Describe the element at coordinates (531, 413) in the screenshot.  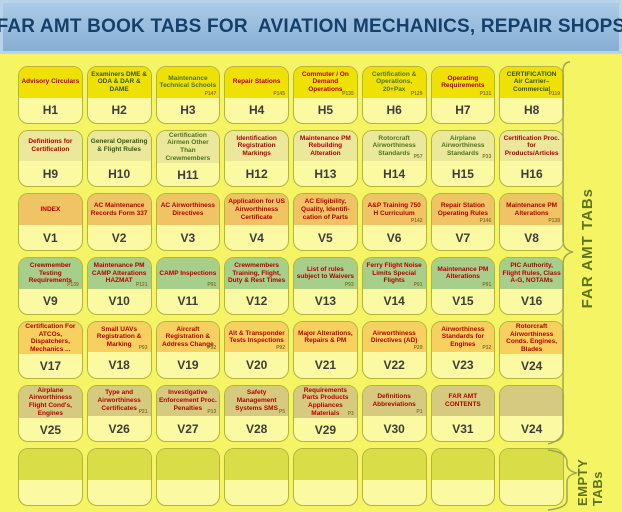
I see `tab-card-v24: V24` at that location.